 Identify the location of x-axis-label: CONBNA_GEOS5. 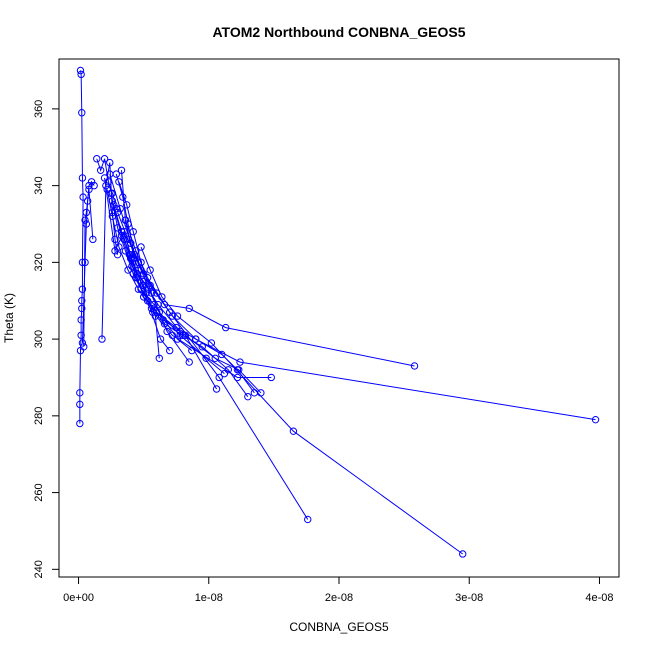
(339, 627).